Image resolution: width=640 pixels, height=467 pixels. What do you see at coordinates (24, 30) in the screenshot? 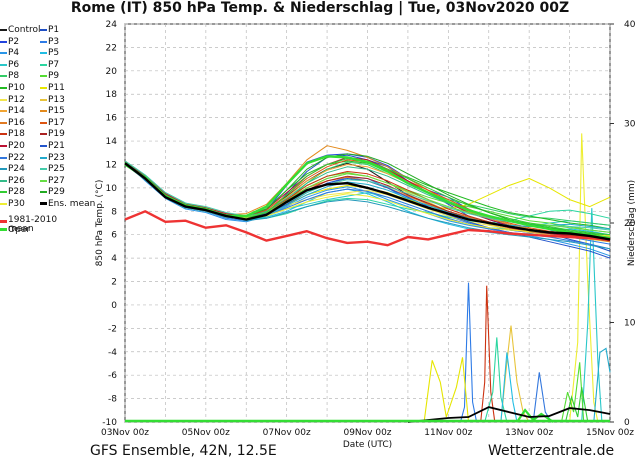
I see `legend-label: Control` at bounding box center [24, 30].